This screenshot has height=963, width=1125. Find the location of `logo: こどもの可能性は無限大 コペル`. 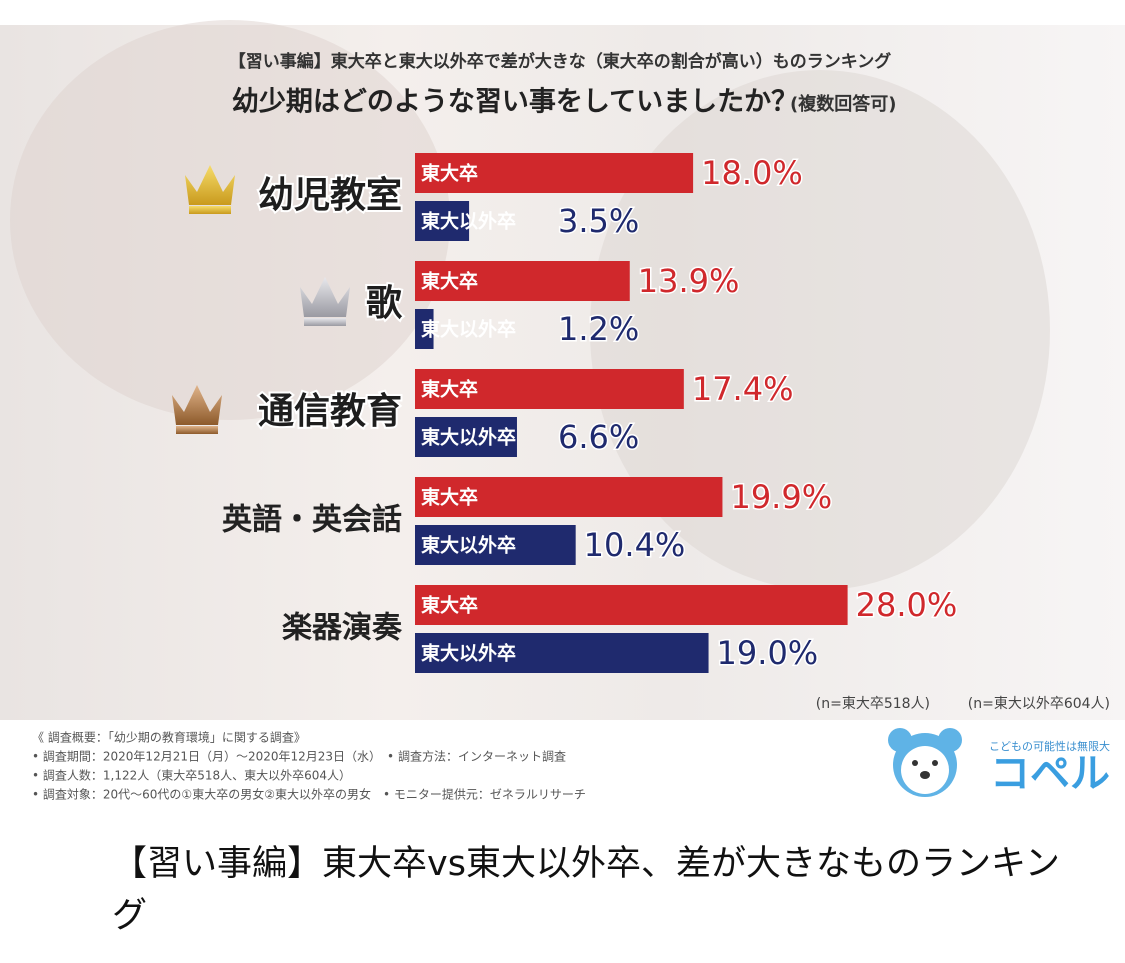

logo: こどもの可能性は無限大 コペル is located at coordinates (999, 762).